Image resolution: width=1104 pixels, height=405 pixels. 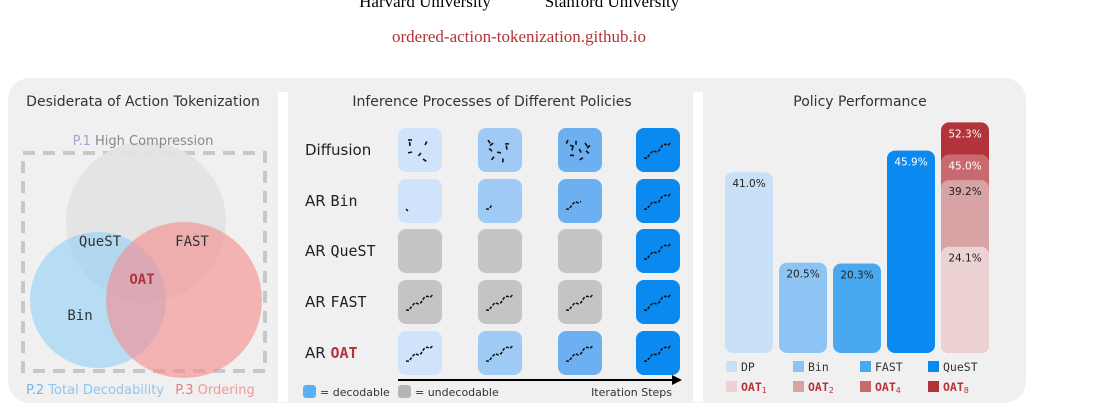 What do you see at coordinates (184, 300) in the screenshot?
I see `venn-circle` at bounding box center [184, 300].